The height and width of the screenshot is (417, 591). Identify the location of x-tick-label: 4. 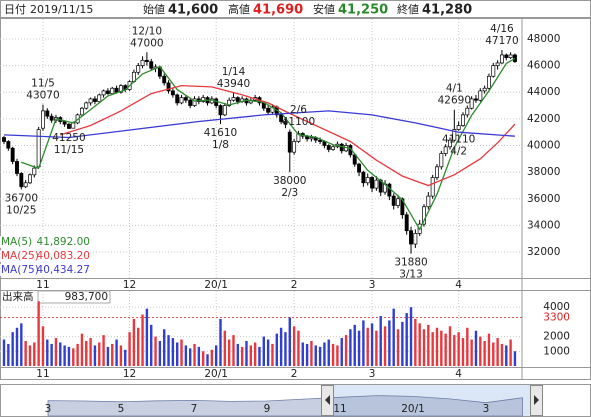
(458, 285).